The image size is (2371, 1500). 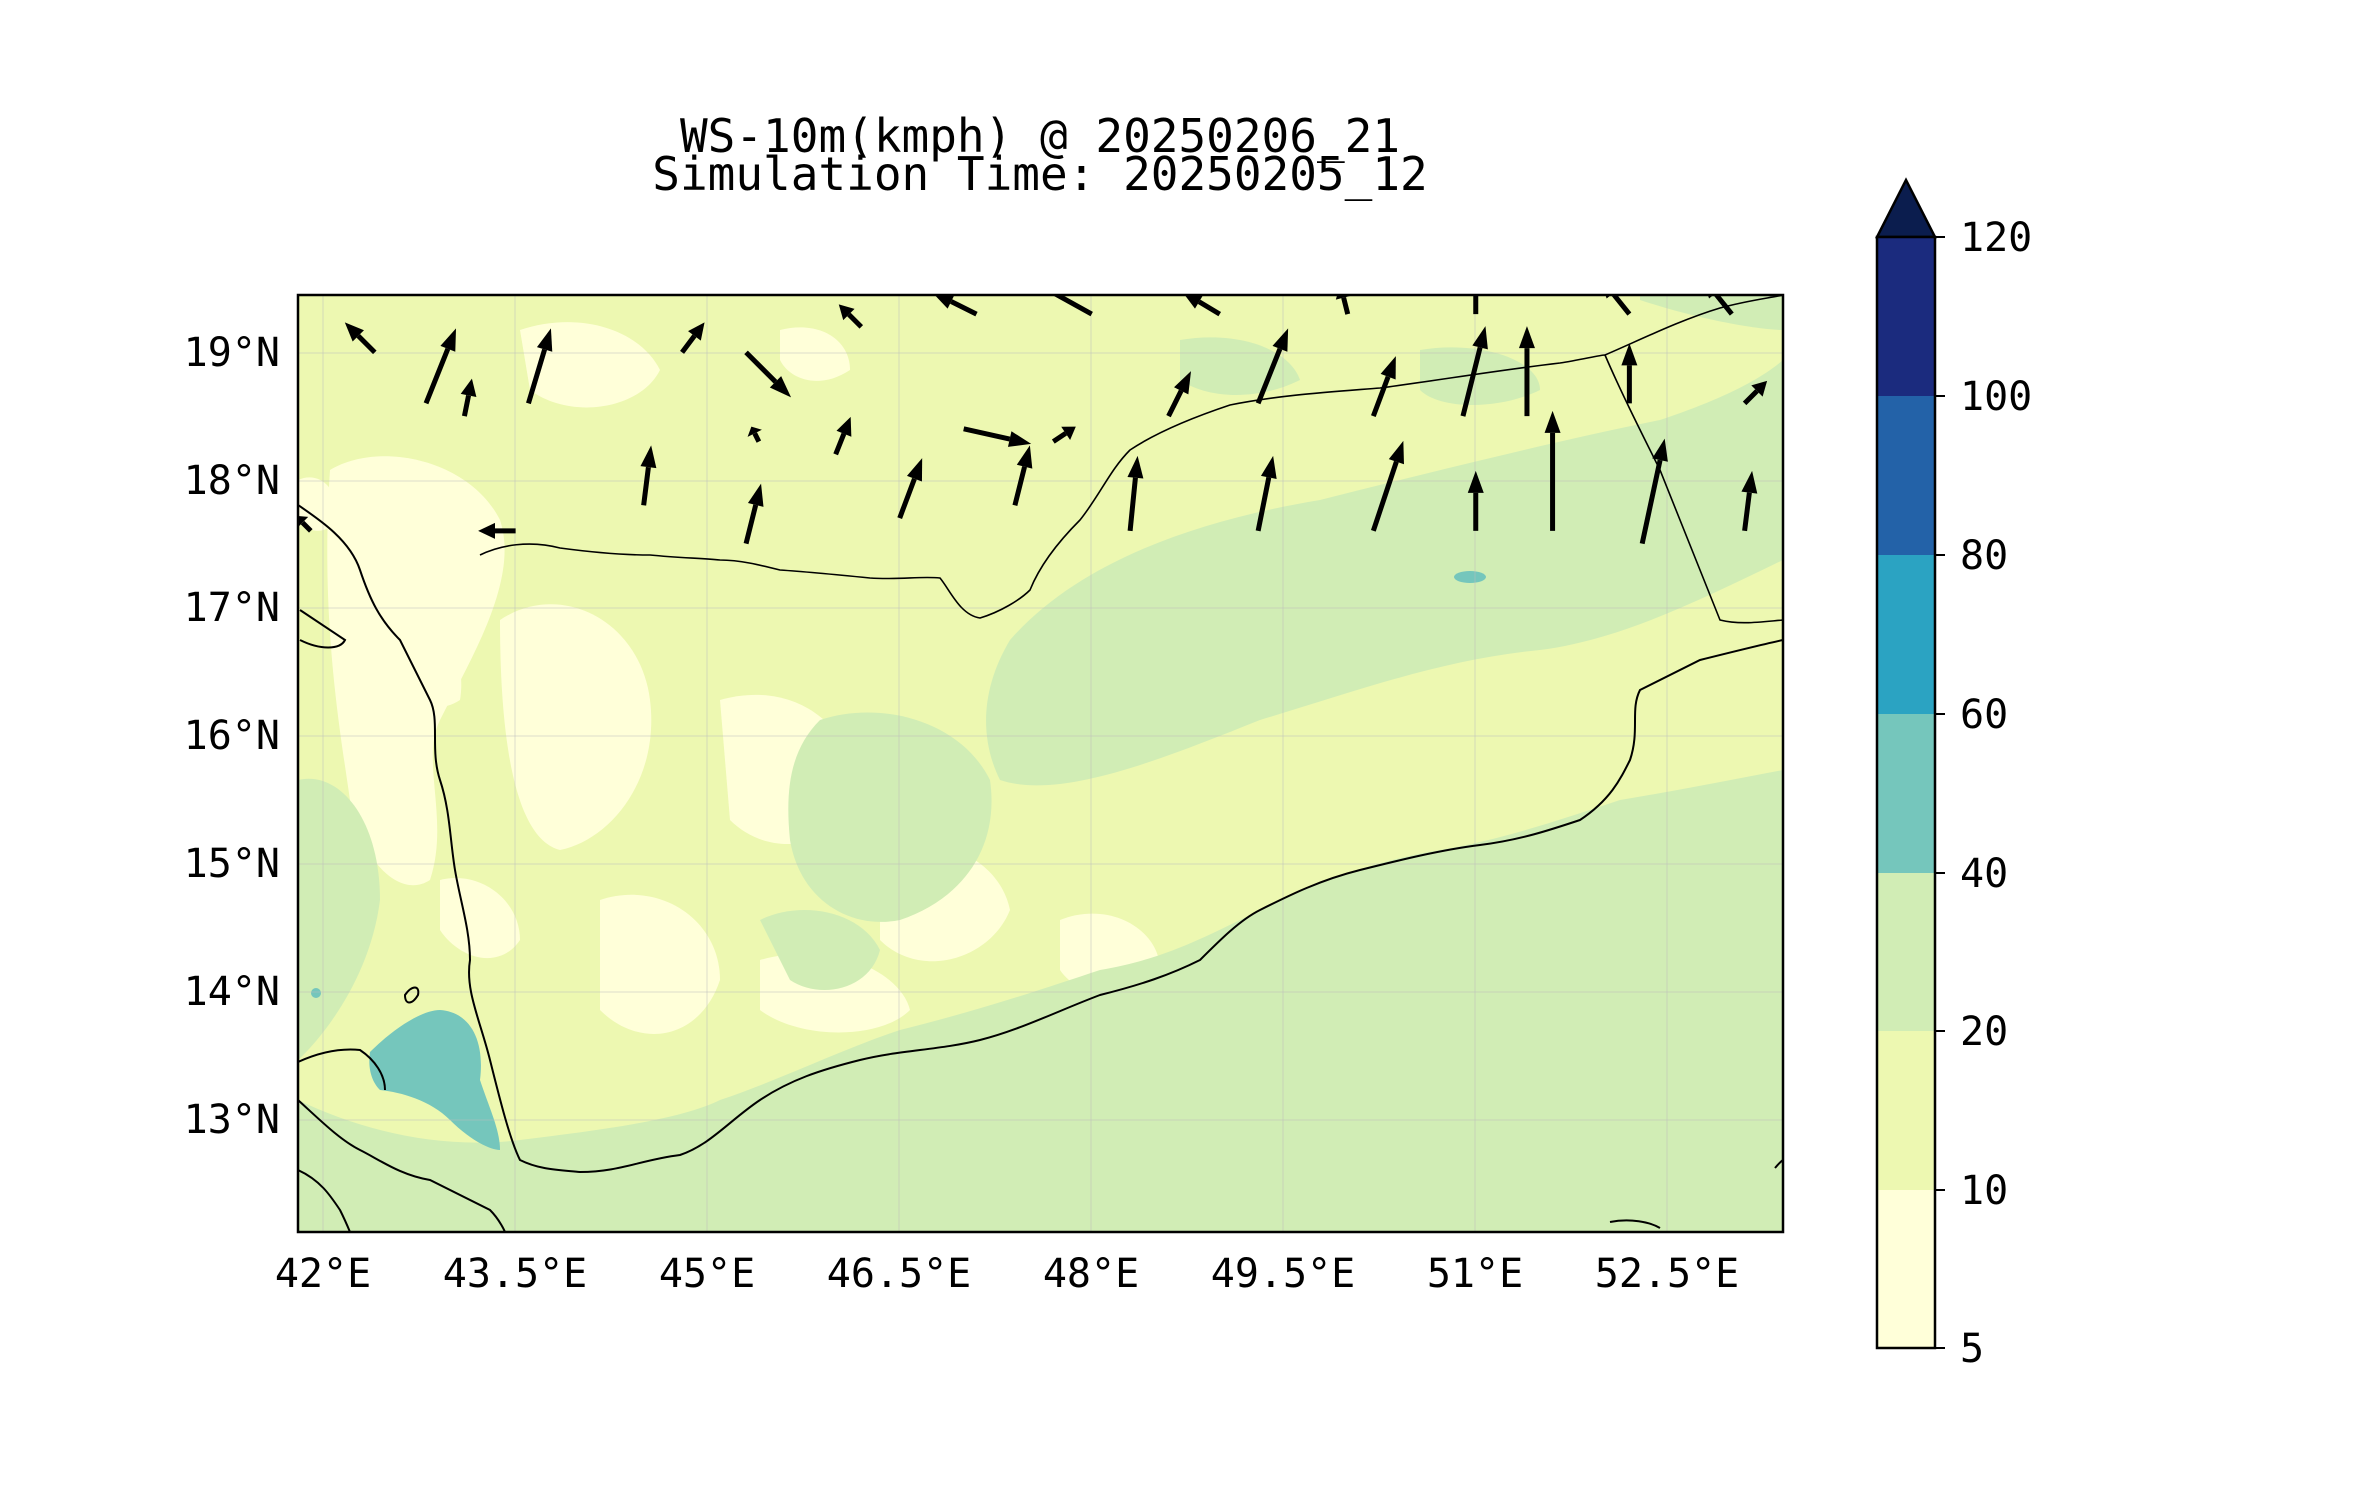 I want to click on lon-tick-label: 42°E, so click(x=323, y=1274).